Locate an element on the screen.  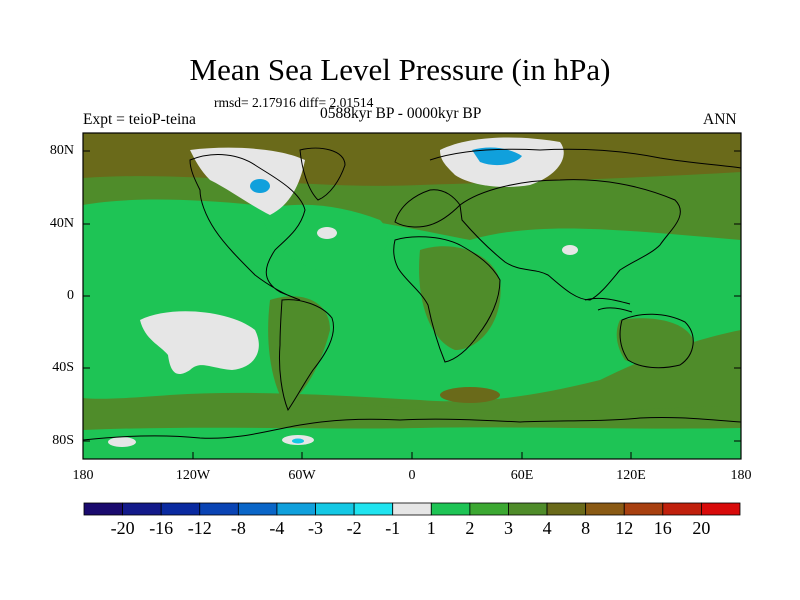
field-cyan-siberia is located at coordinates (497, 156).